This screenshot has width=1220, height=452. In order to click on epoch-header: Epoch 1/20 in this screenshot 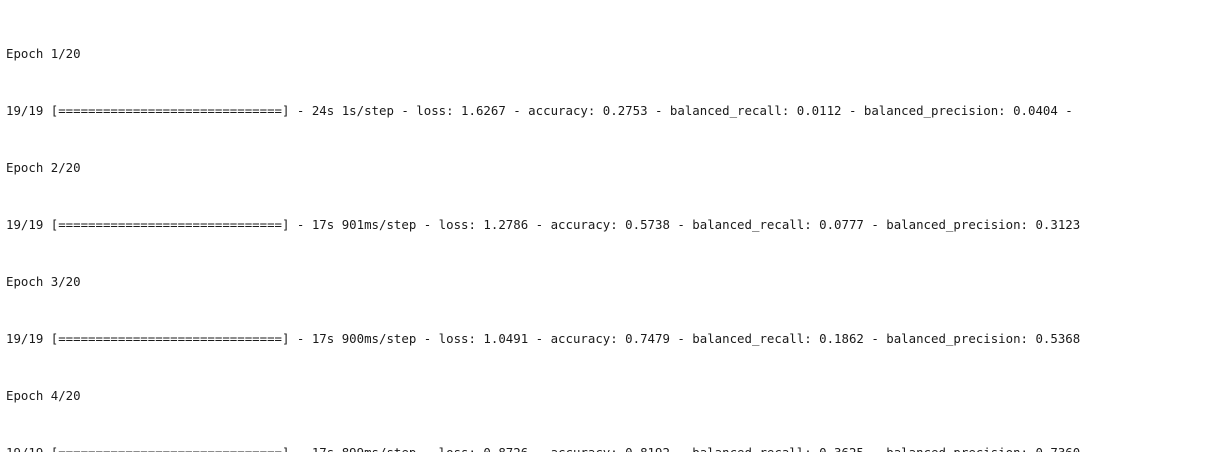, I will do `click(43, 53)`.